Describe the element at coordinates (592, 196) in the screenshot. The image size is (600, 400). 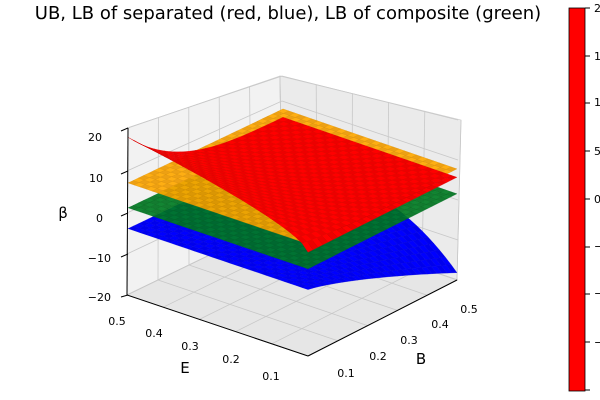
I see `colorbar-ticks: 2 1 1 5 0 − − −` at that location.